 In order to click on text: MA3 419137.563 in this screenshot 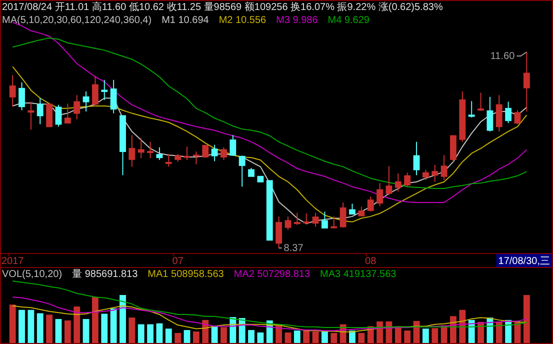, I will do `click(358, 274)`.